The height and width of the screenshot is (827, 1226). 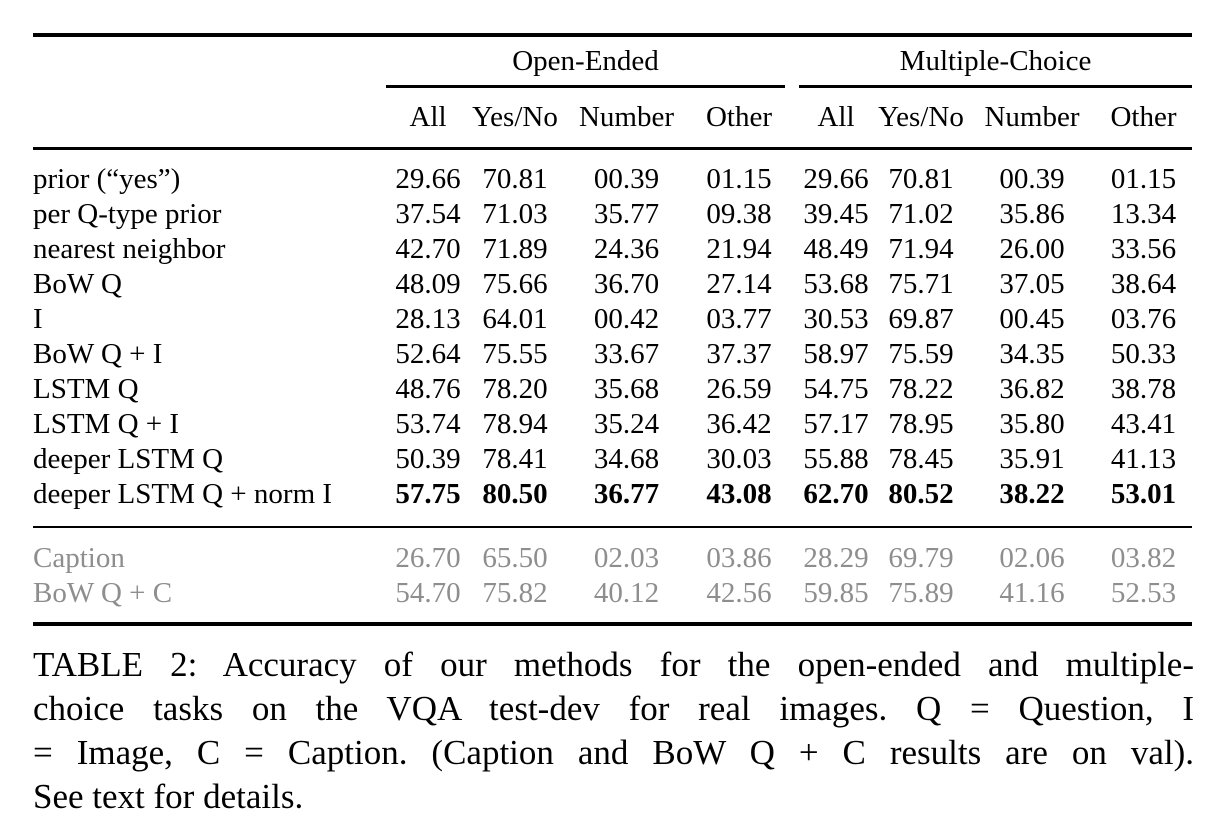 I want to click on cell-value: 29.66, so click(x=836, y=179).